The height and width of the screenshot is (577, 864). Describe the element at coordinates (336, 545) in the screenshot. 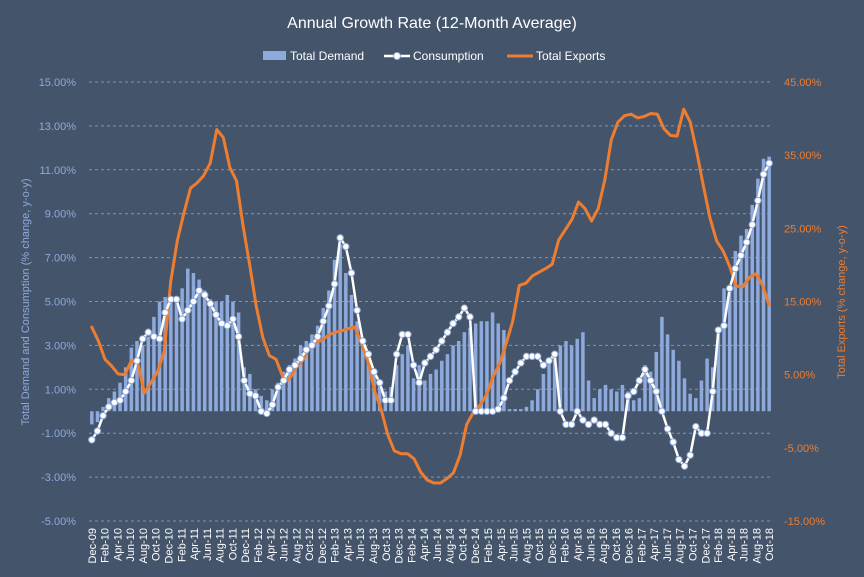

I see `x-tick-label: Feb-13` at that location.